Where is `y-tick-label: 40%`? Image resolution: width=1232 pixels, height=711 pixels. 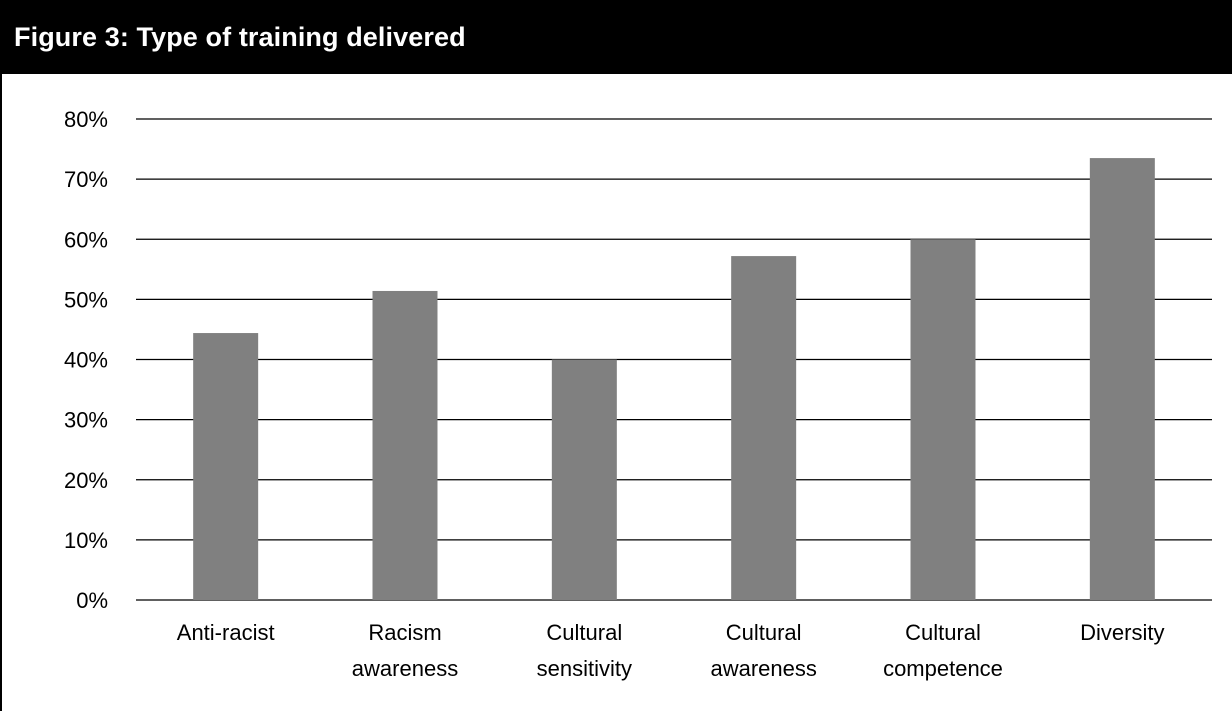 y-tick-label: 40% is located at coordinates (86, 360).